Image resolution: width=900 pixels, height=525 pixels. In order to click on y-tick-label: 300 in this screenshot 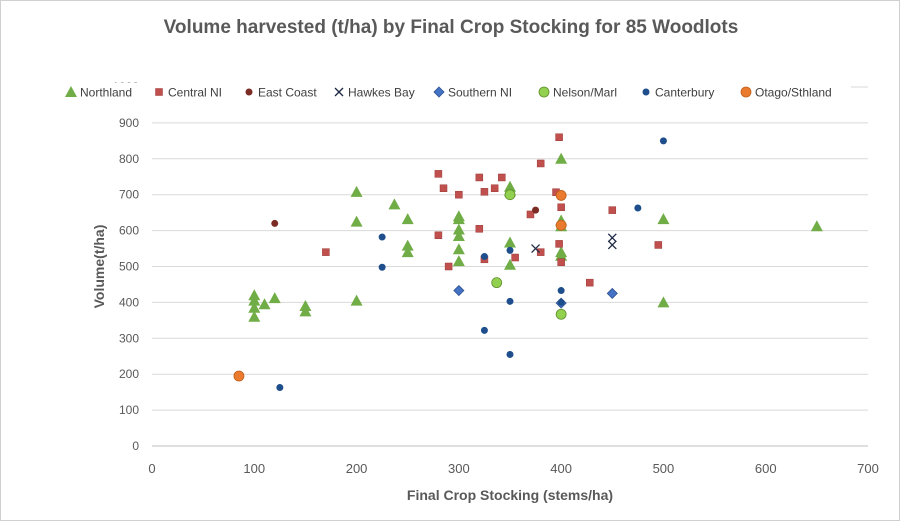, I will do `click(129, 338)`.